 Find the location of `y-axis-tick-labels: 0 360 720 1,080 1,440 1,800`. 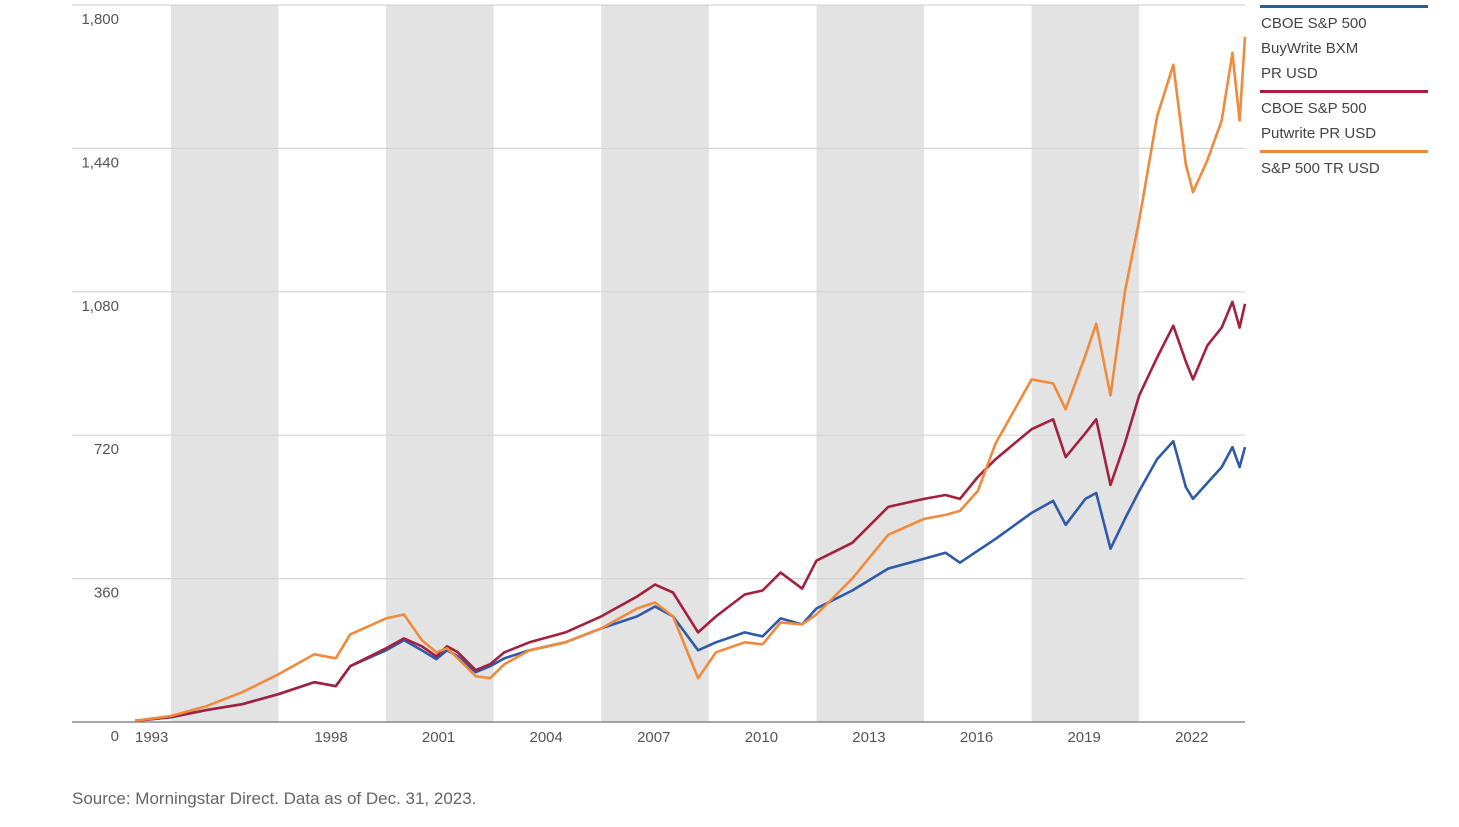

y-axis-tick-labels: 0 360 720 1,080 1,440 1,800 is located at coordinates (100, 378).